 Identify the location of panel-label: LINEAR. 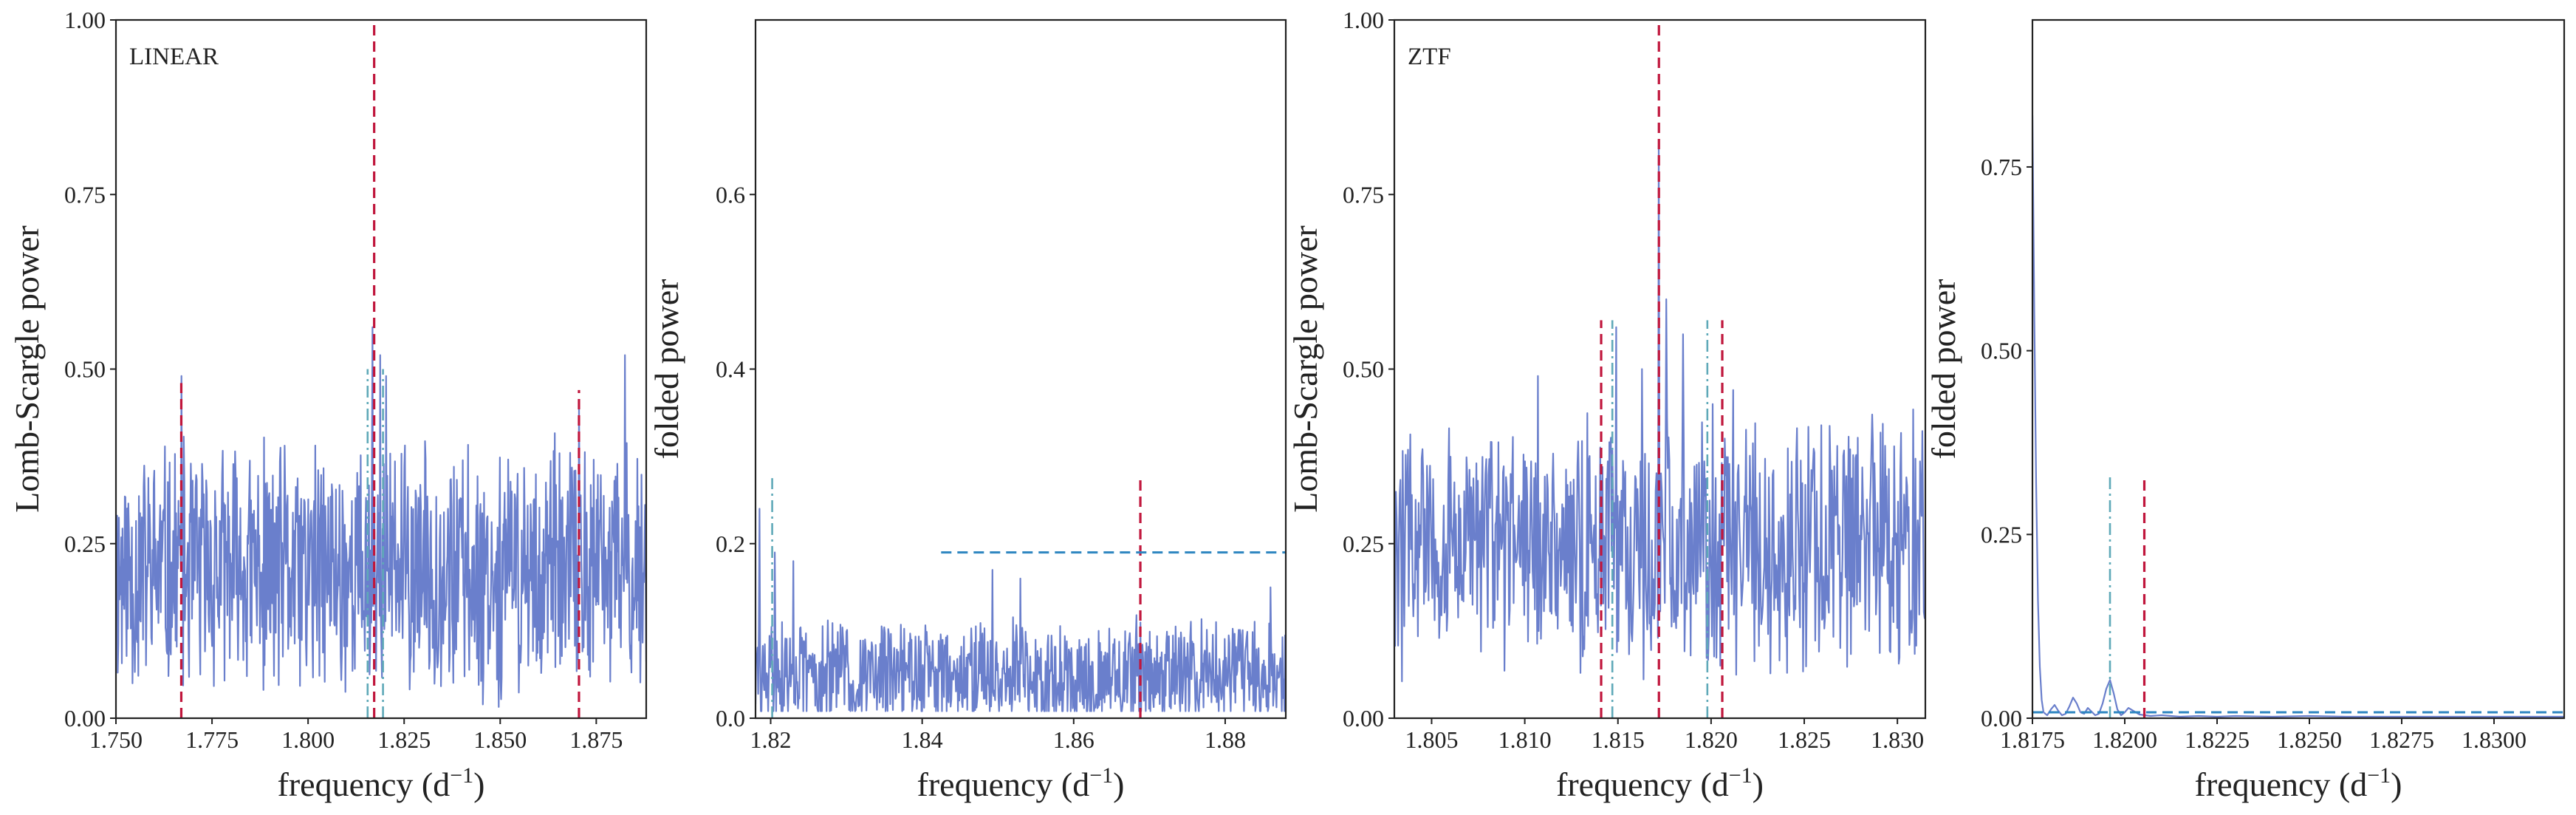
(174, 57).